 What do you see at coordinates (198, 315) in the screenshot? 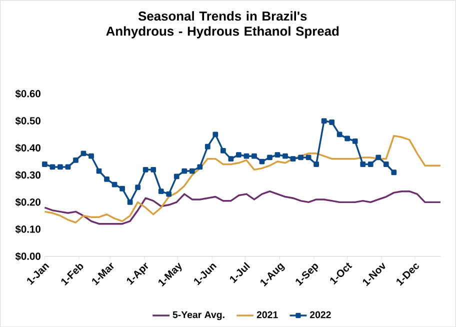
I see `legend-label: 5-Year Avg.` at bounding box center [198, 315].